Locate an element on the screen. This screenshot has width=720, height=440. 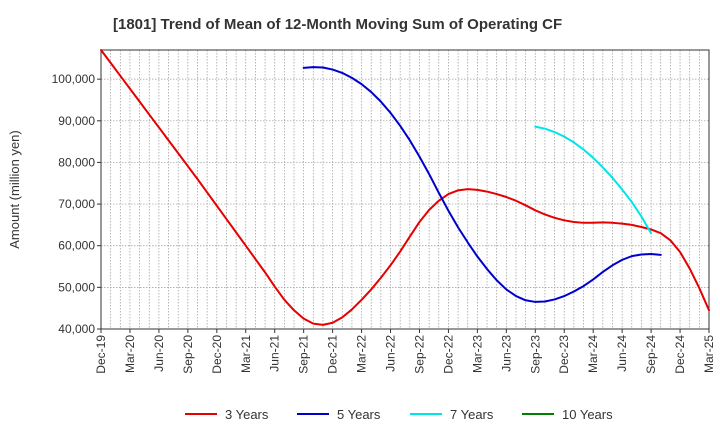
y-axis-label: Amount (million yen) is located at coordinates (14, 189).